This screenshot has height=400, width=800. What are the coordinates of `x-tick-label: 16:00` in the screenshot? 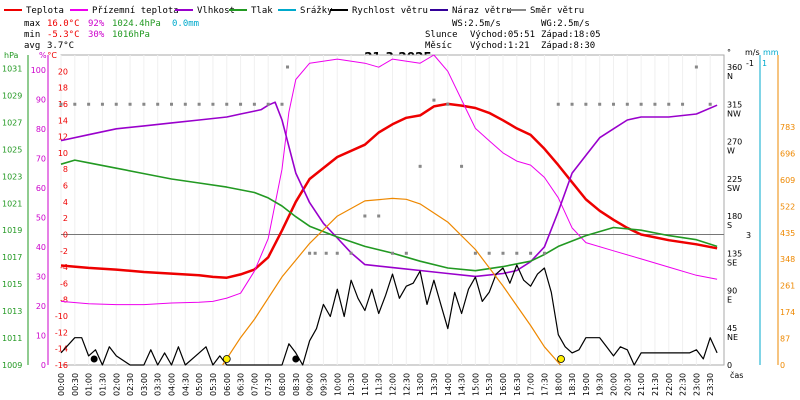 It's located at (503, 384).